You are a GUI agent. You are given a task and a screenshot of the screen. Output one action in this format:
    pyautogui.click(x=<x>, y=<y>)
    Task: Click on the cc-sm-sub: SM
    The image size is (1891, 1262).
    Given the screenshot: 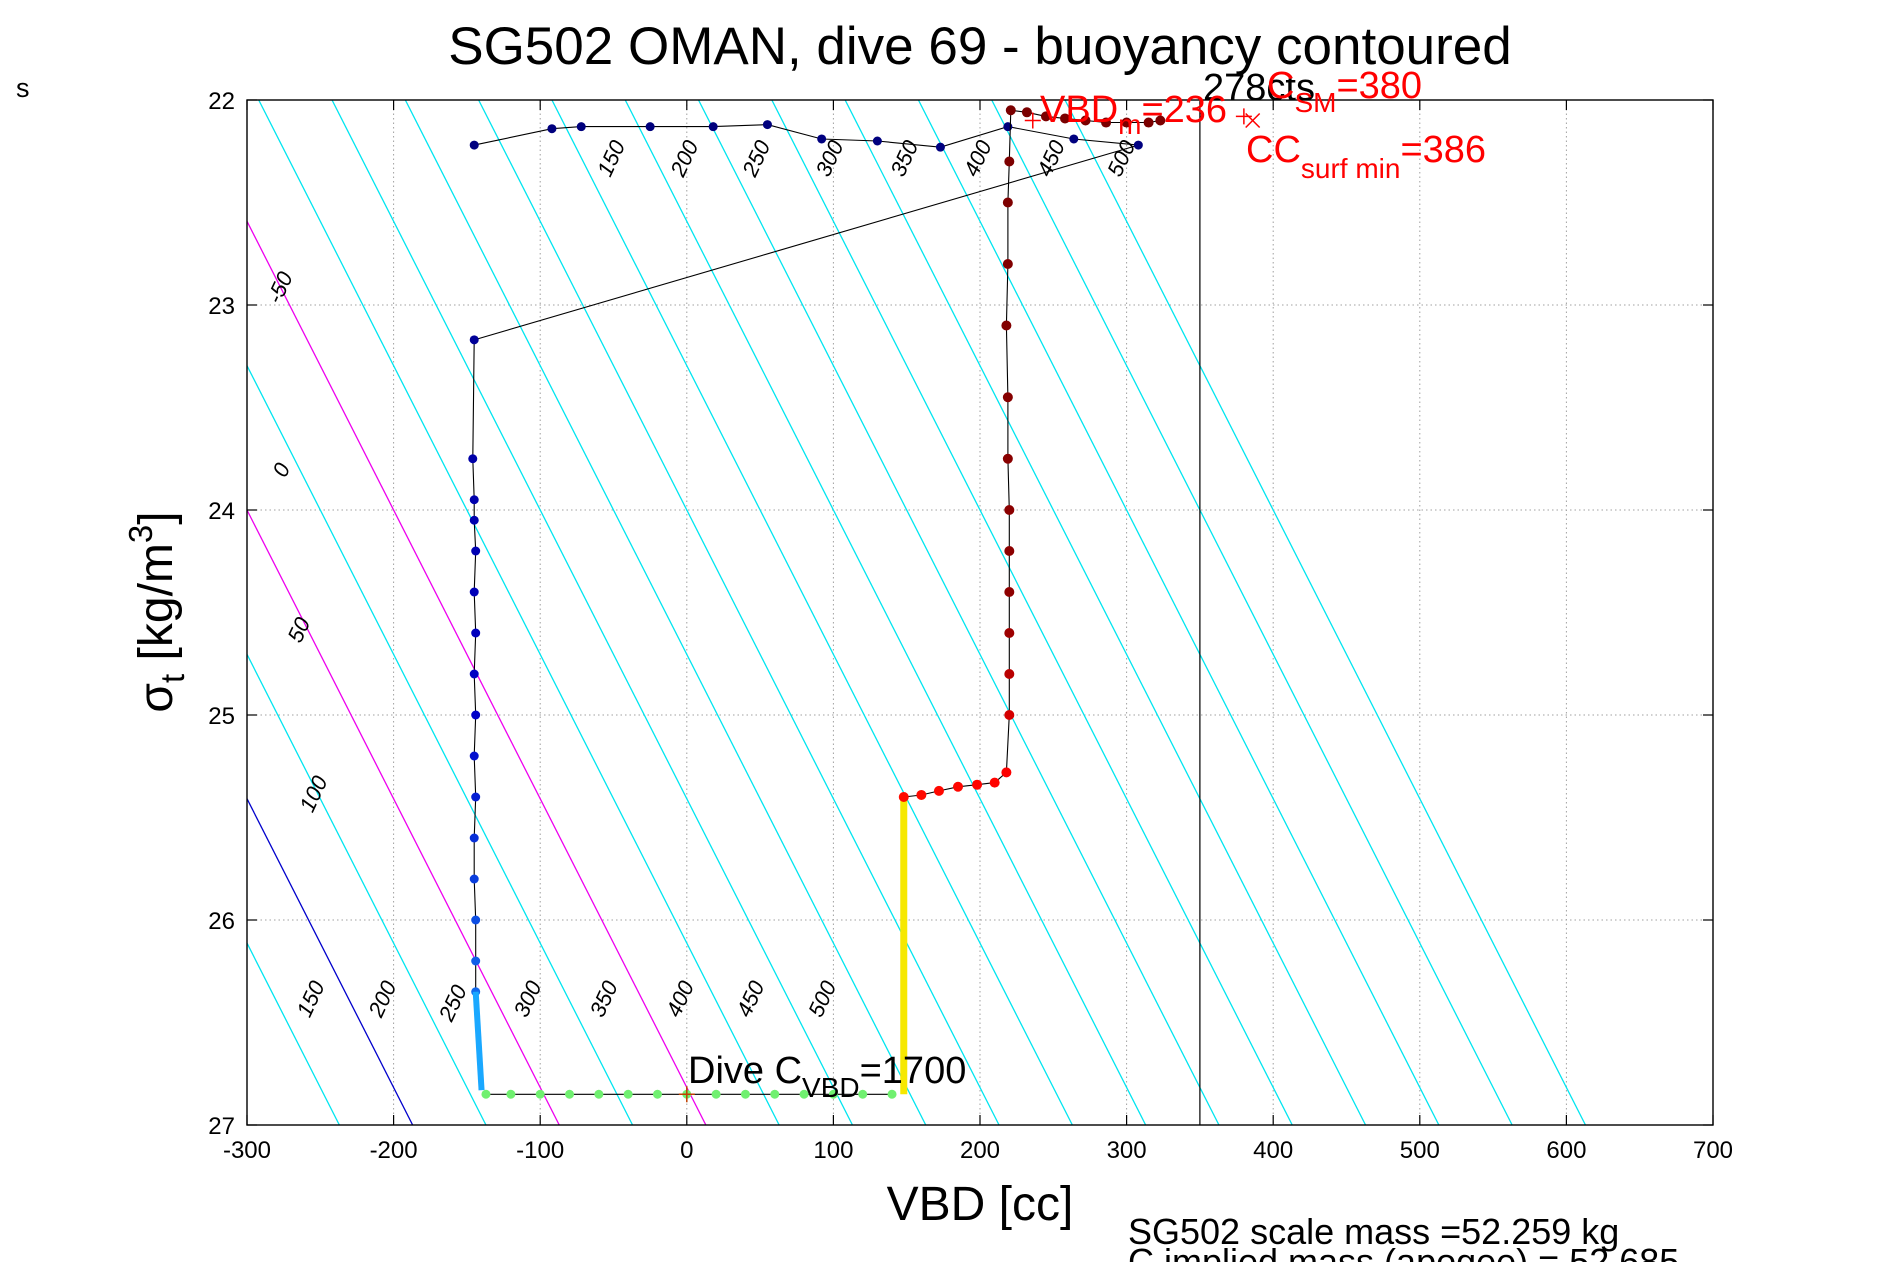 What is the action you would take?
    pyautogui.click(x=1315, y=102)
    